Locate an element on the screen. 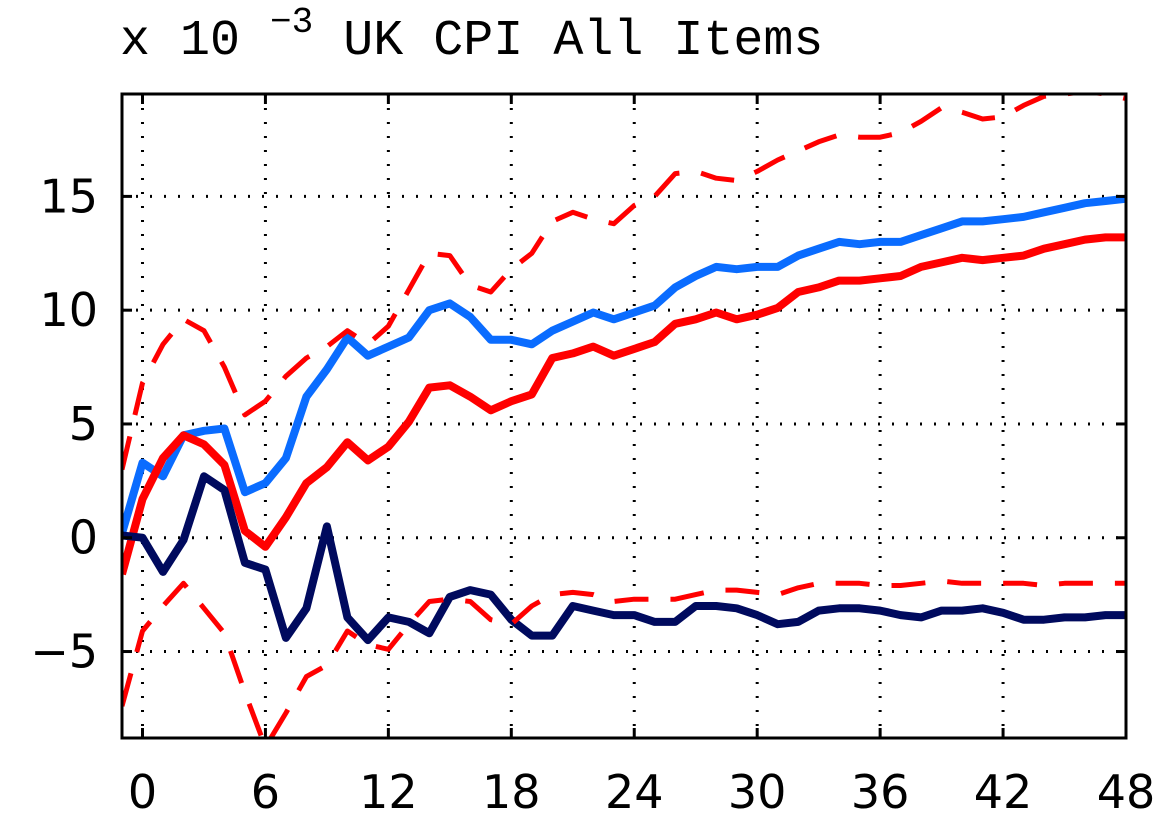  x-tick-label: 12 is located at coordinates (388, 792).